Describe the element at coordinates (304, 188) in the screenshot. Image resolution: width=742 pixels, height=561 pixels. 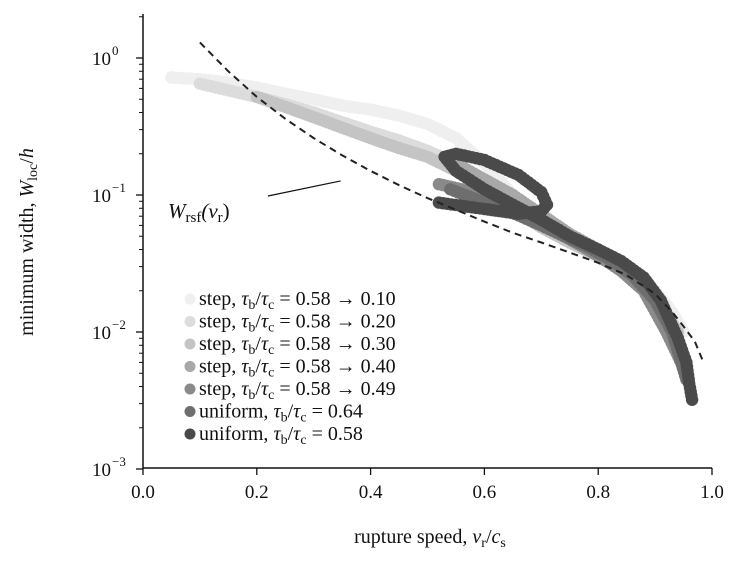
I see `annotation-leader-line` at that location.